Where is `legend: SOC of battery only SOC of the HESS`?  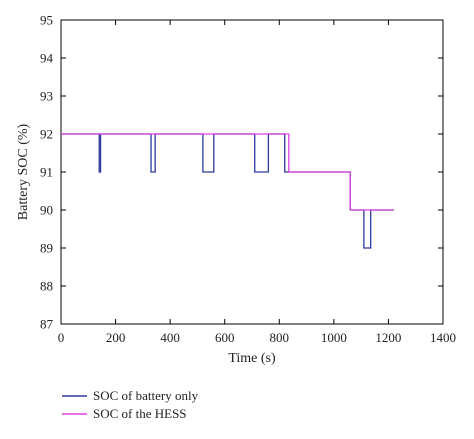 legend: SOC of battery only SOC of the HESS is located at coordinates (130, 404).